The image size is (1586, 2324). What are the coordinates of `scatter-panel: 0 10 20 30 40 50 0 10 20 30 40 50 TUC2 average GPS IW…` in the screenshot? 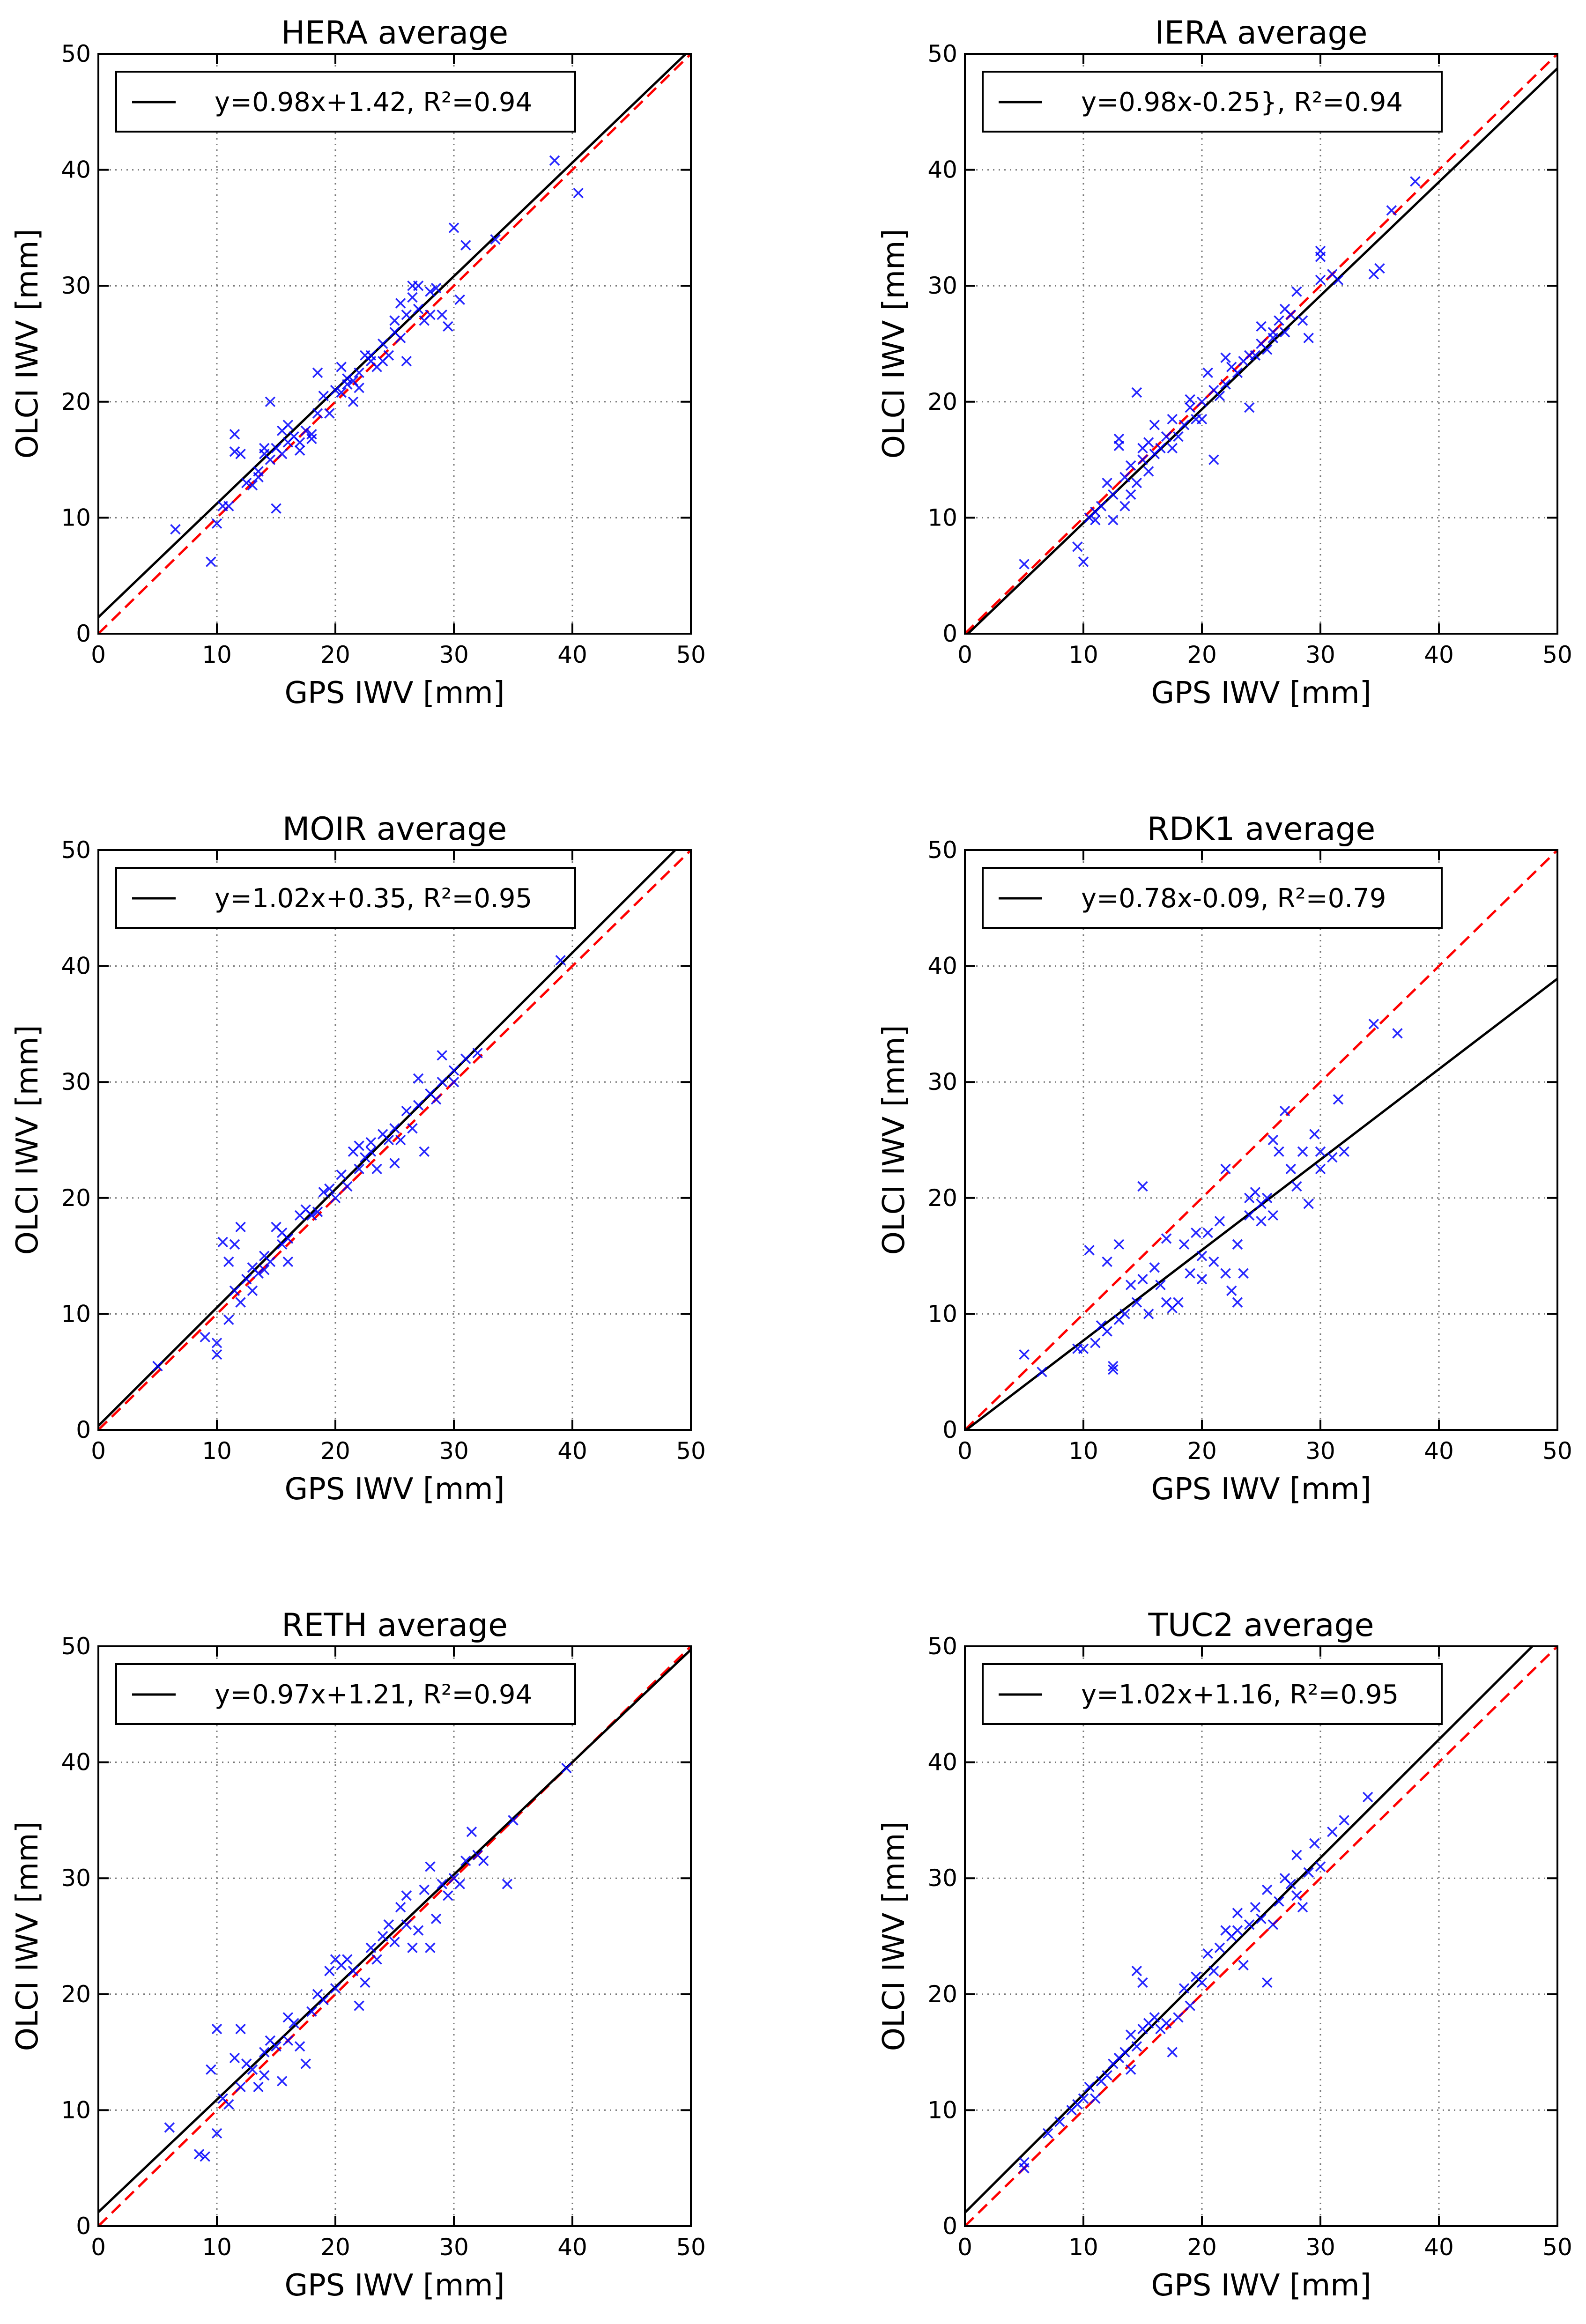 It's located at (1224, 1955).